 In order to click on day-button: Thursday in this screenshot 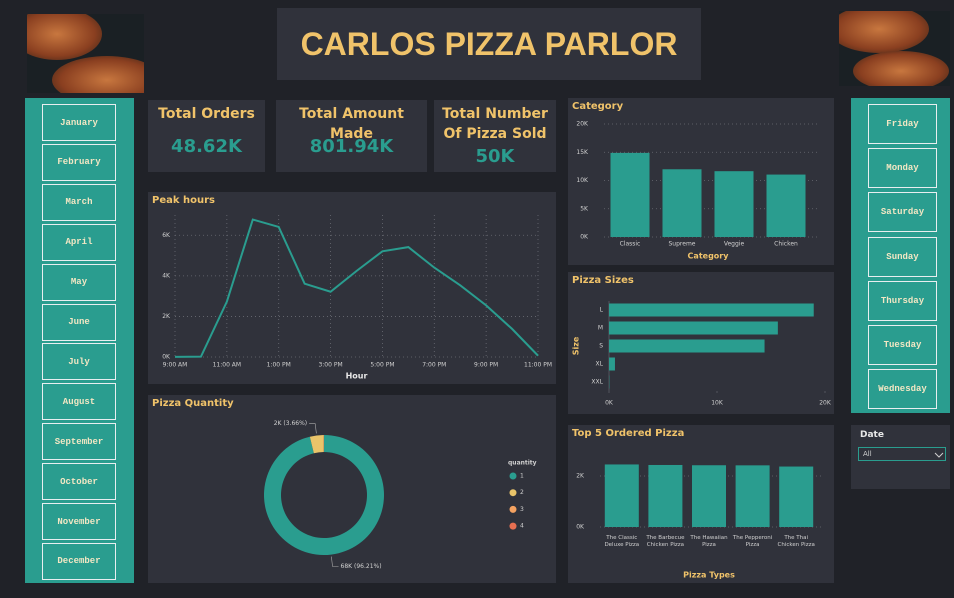, I will do `click(902, 300)`.